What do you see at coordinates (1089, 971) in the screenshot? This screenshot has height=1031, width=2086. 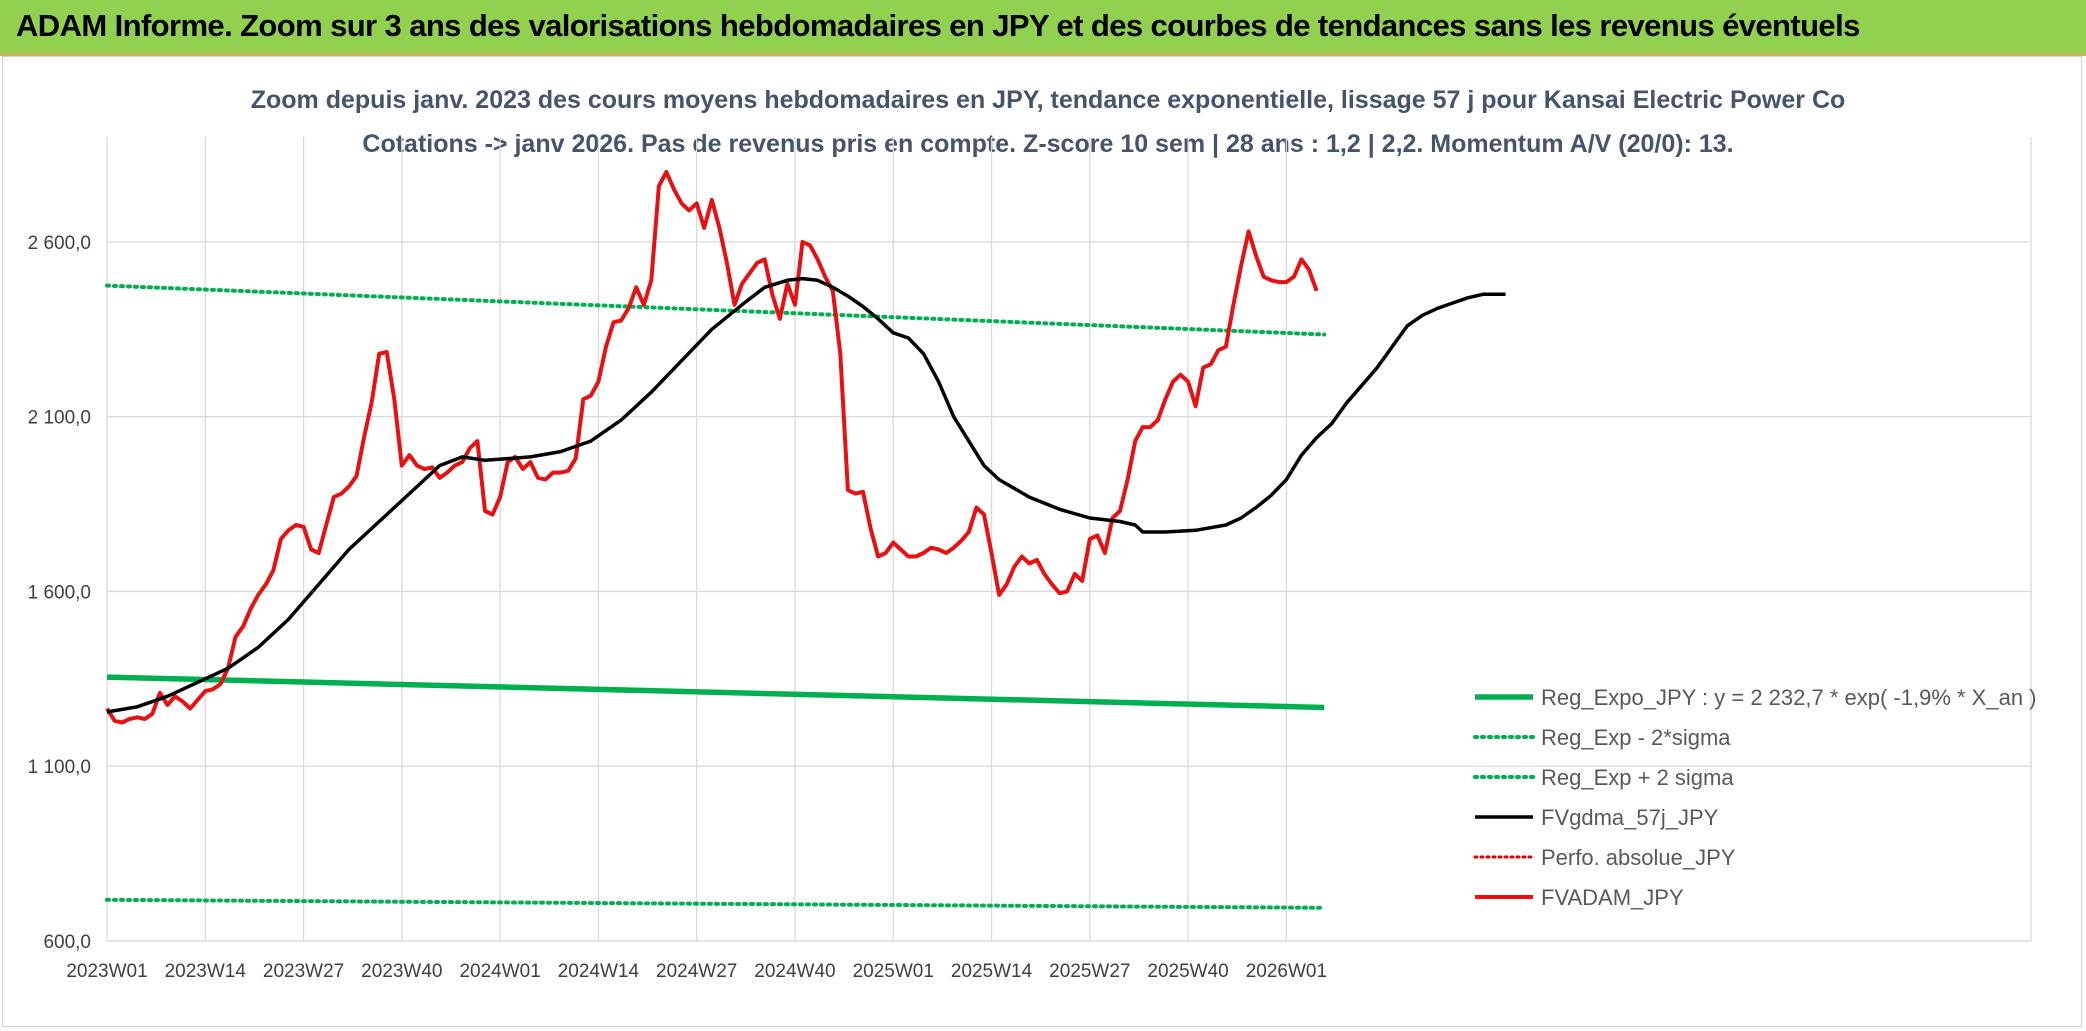 I see `x-tick-label: 2025W27` at bounding box center [1089, 971].